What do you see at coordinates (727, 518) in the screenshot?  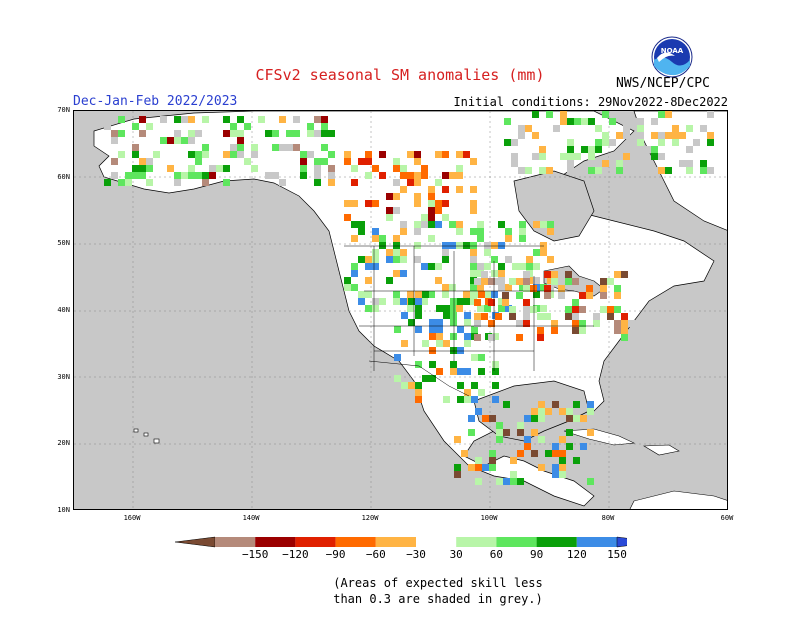 I see `lon-label: 60W` at bounding box center [727, 518].